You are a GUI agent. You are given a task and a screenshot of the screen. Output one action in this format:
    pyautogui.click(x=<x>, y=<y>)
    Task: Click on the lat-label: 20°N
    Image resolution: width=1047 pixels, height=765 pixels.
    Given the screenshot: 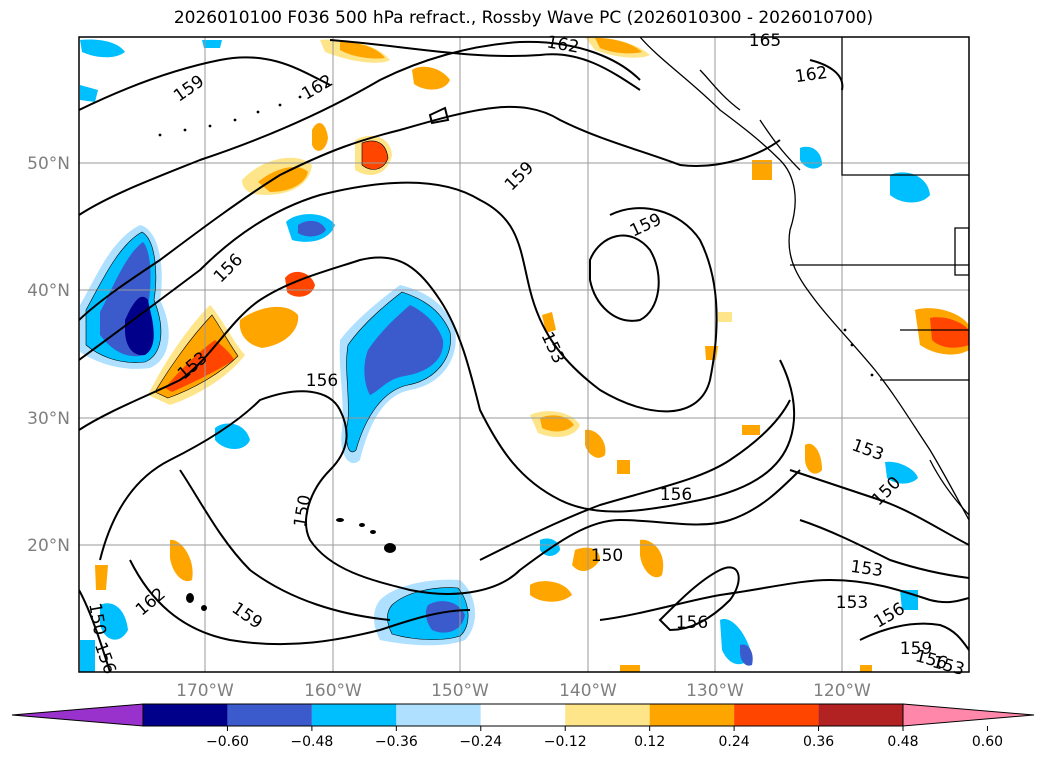 What is the action you would take?
    pyautogui.click(x=48, y=546)
    